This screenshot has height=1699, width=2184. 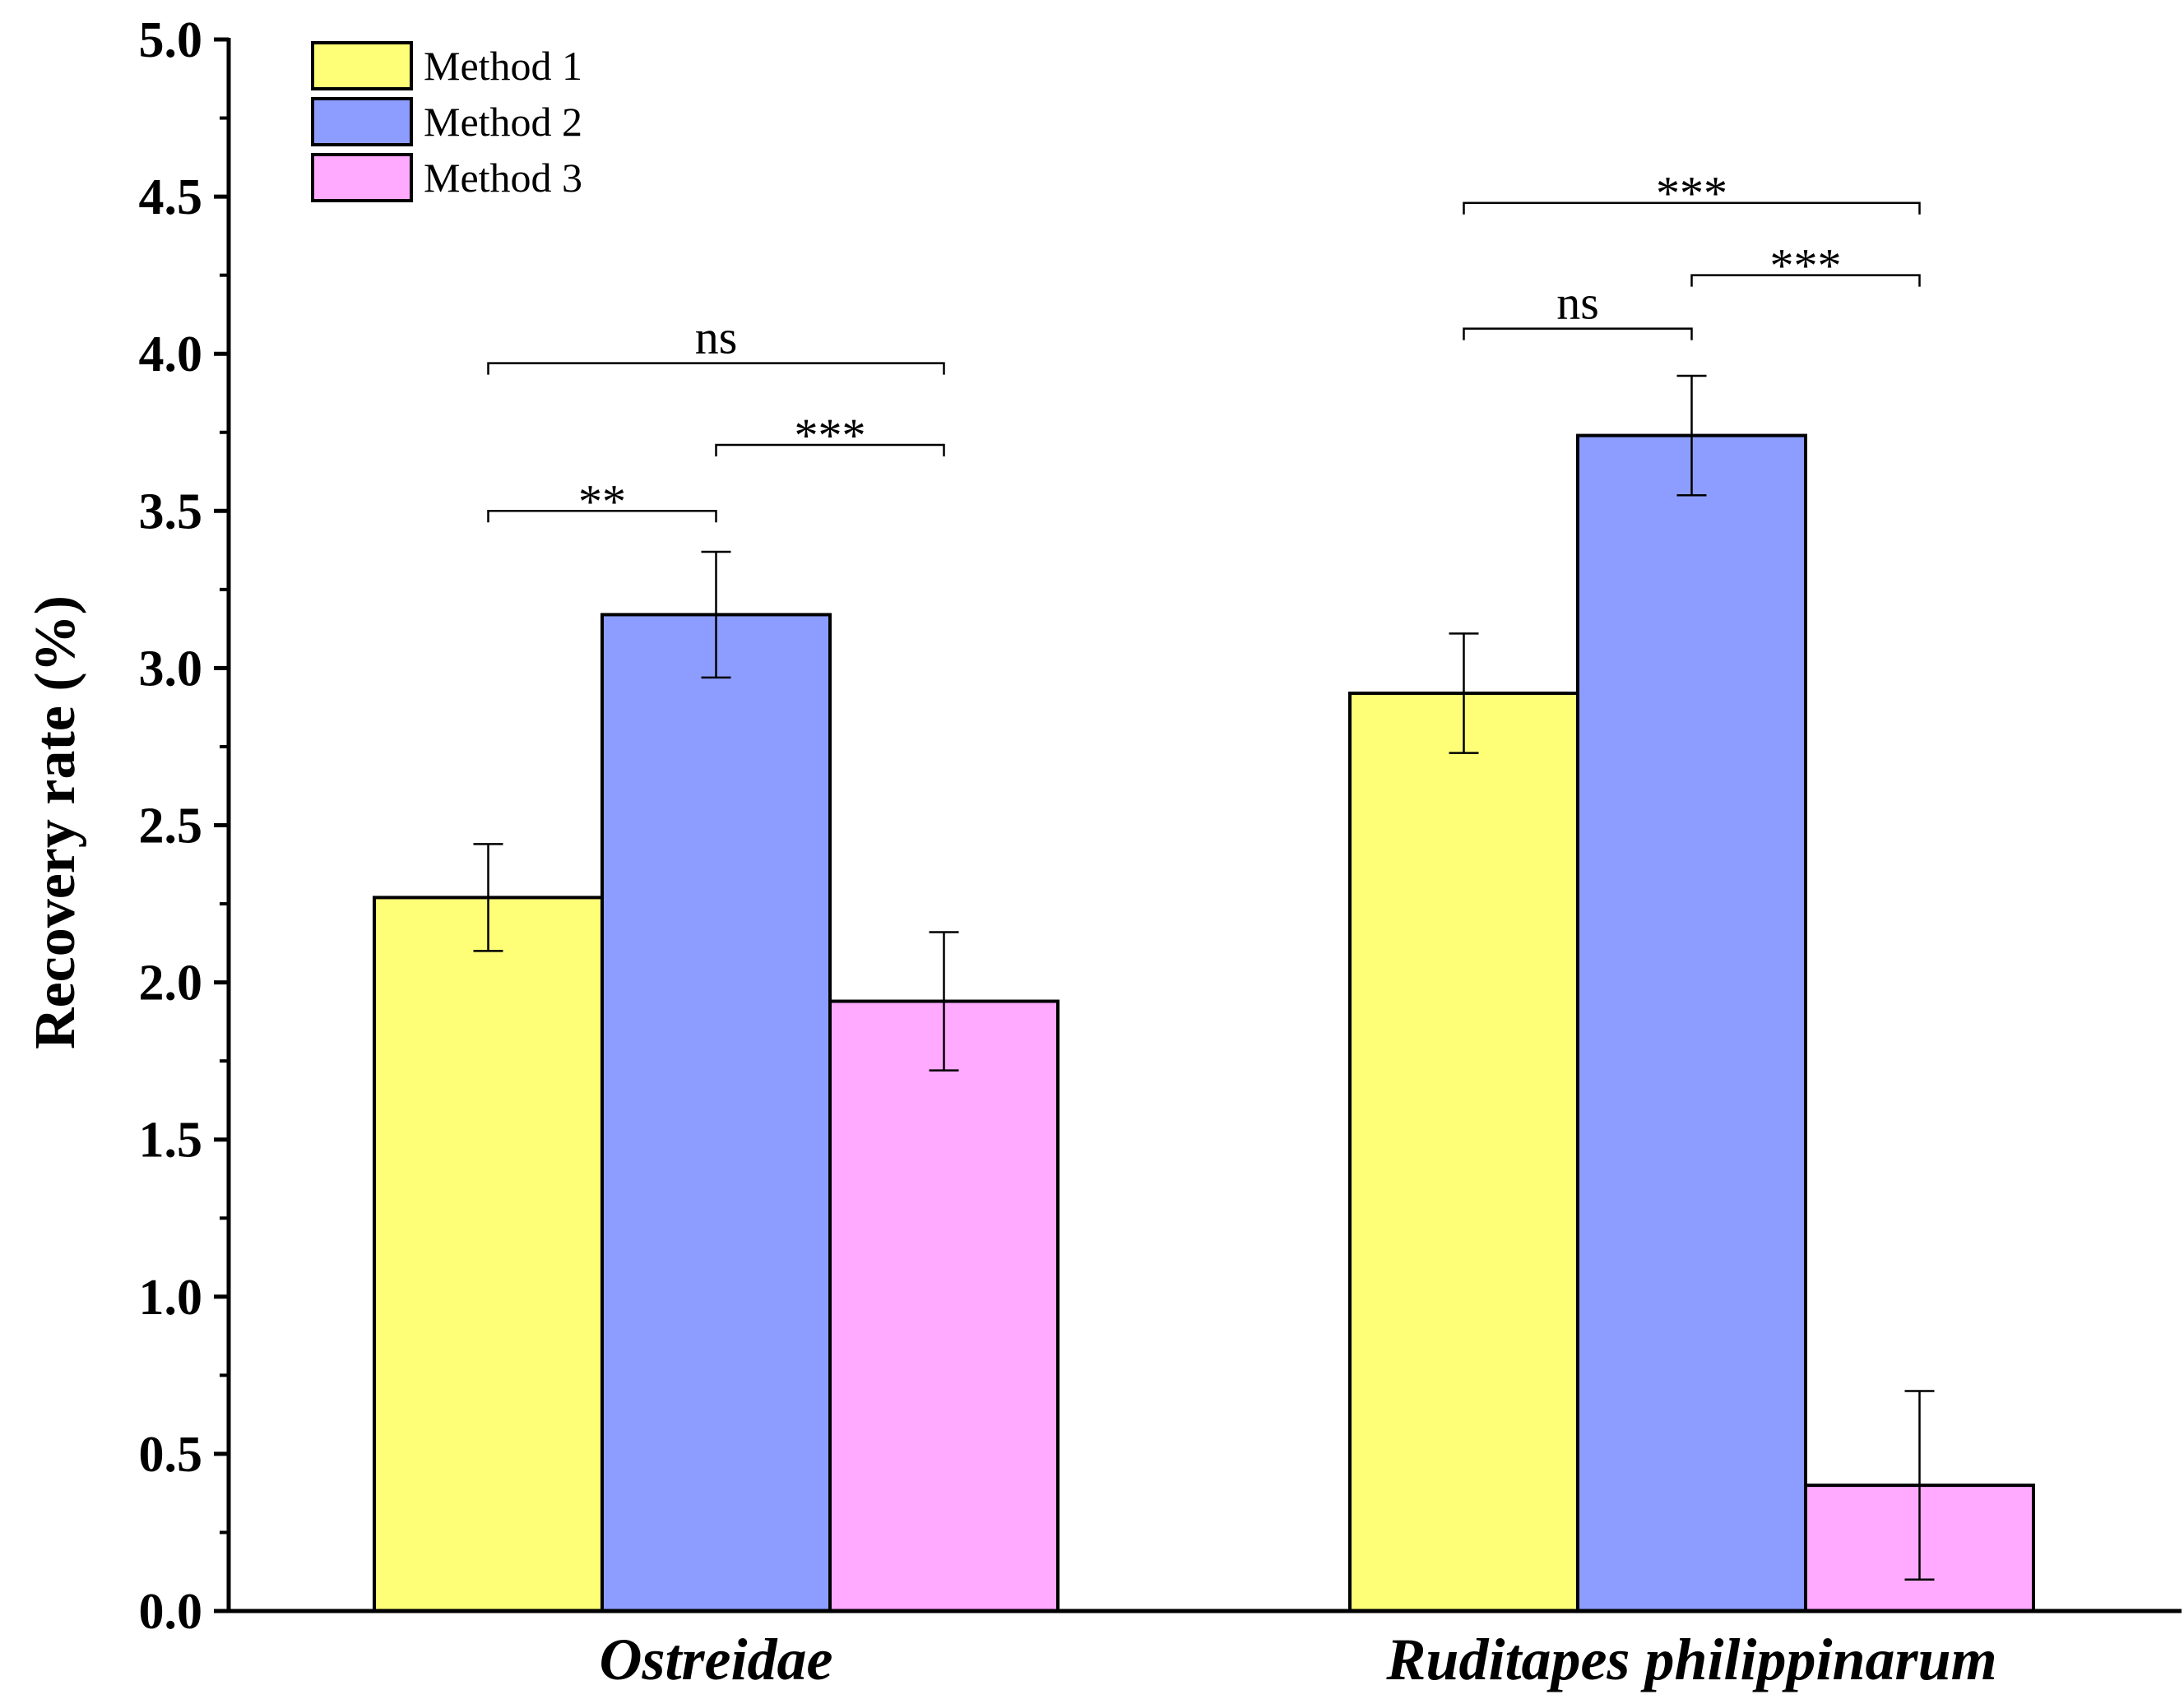 What do you see at coordinates (171, 197) in the screenshot?
I see `y-tick-label: 4.5` at bounding box center [171, 197].